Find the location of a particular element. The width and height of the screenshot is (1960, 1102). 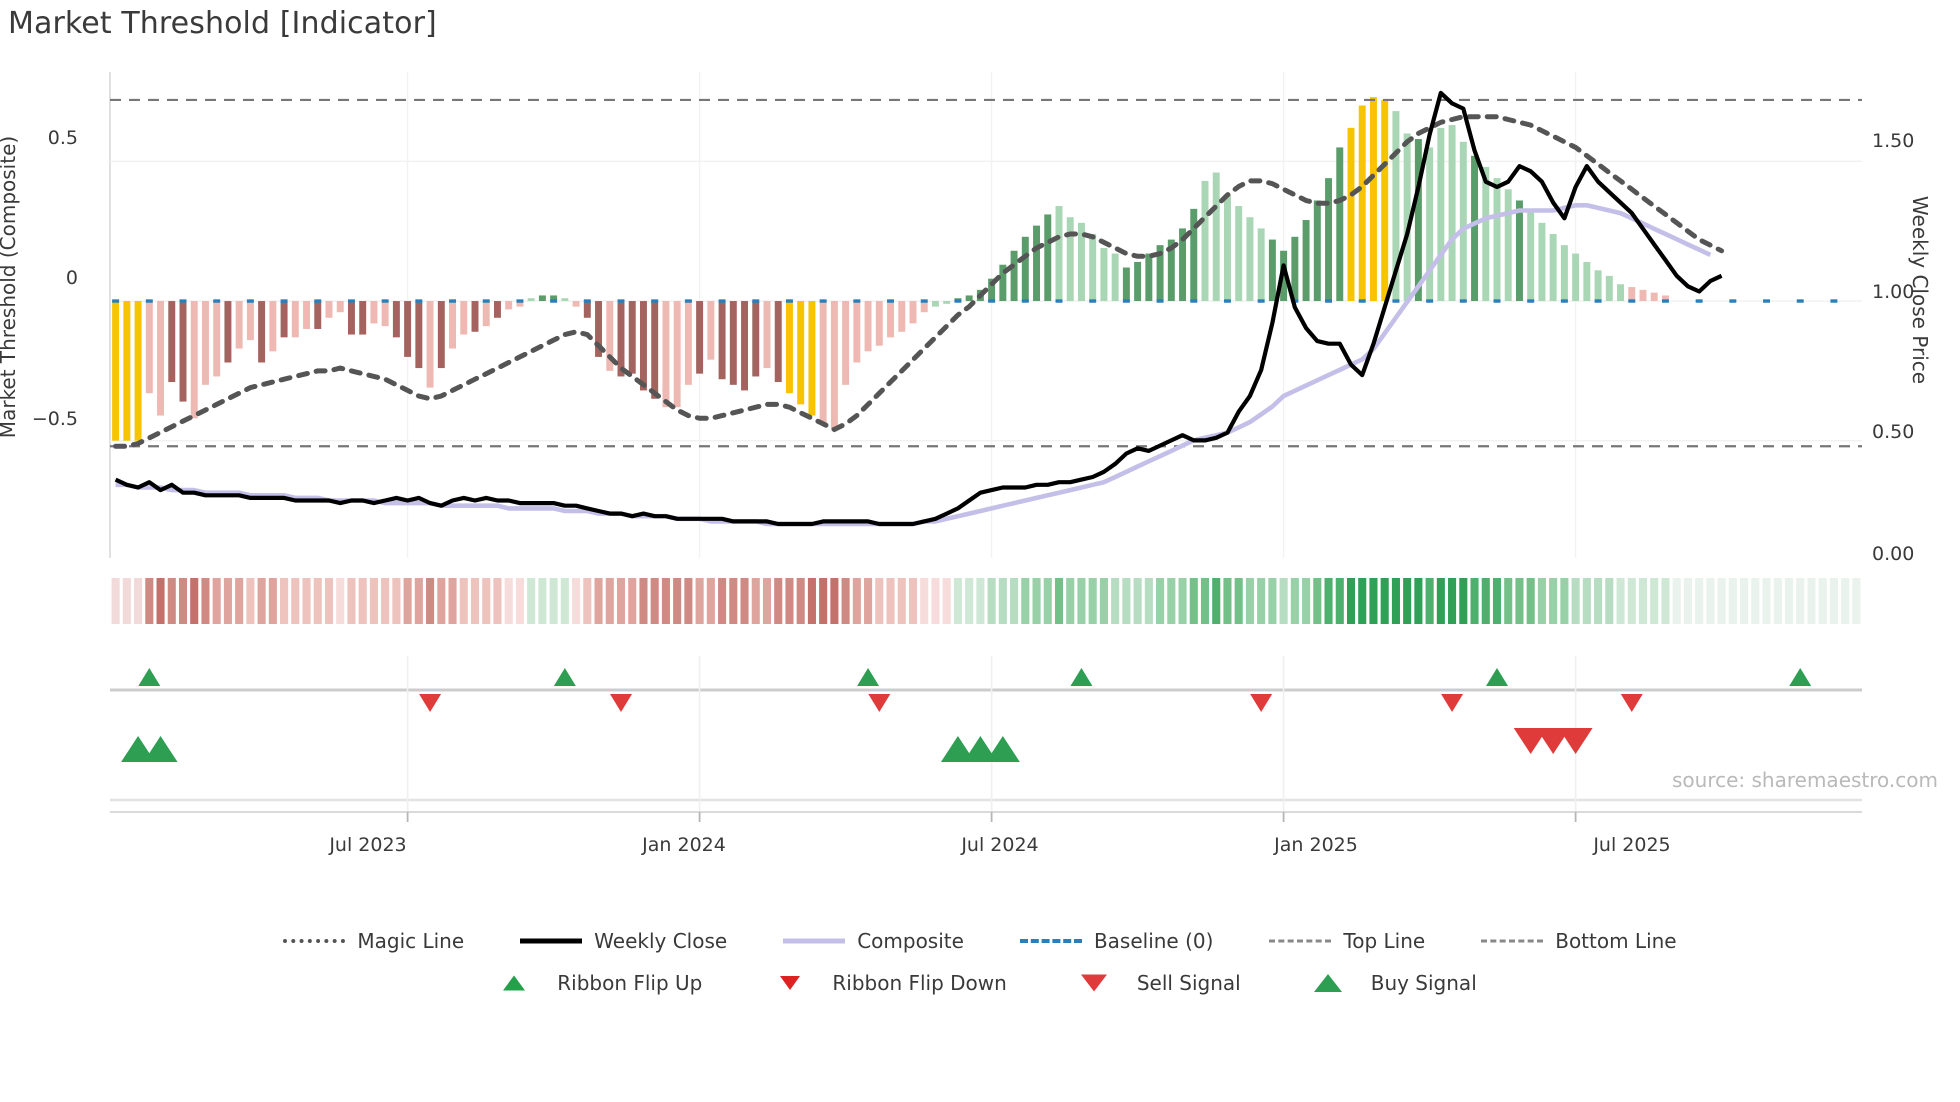

baseline-swatch is located at coordinates (1050, 941).